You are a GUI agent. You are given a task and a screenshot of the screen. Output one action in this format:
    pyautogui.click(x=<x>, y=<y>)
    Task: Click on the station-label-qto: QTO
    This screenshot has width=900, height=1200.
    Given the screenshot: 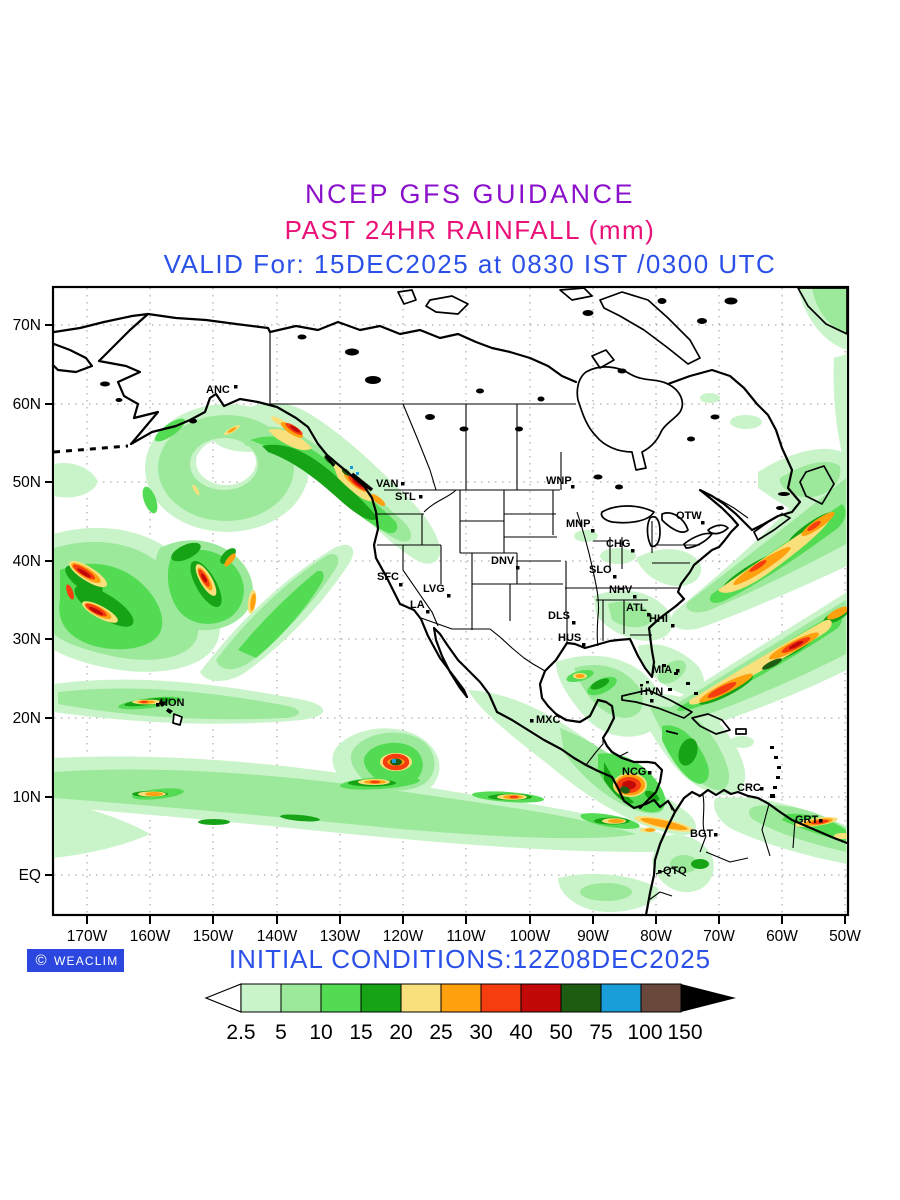 What is the action you would take?
    pyautogui.click(x=675, y=871)
    